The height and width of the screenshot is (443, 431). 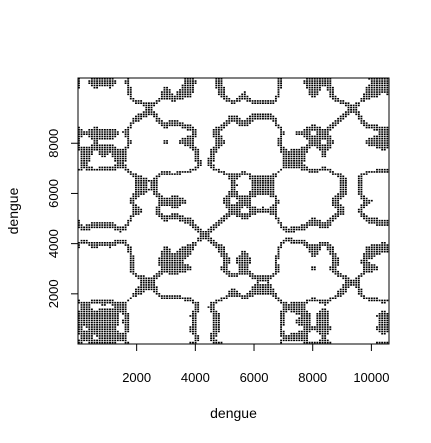 What do you see at coordinates (62, 218) in the screenshot?
I see `y-axis: 2000 4000 6000 8000` at bounding box center [62, 218].